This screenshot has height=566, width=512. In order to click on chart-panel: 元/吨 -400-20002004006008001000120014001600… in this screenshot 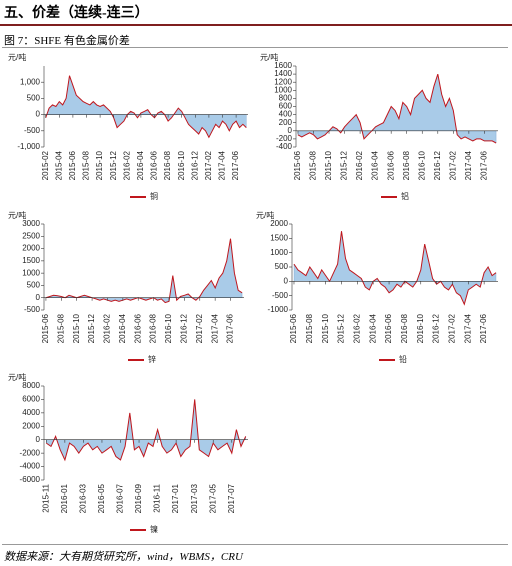, I will do `click(379, 126)`.